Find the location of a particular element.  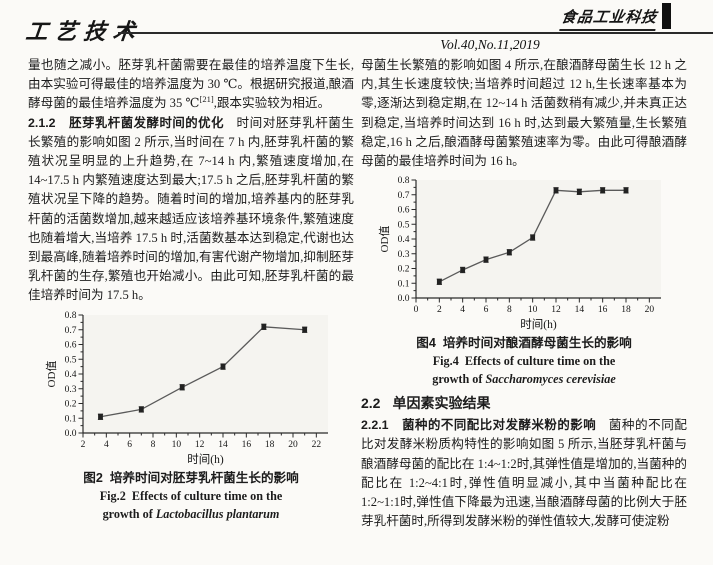

section-number: 2.1.2 is located at coordinates (42, 122).